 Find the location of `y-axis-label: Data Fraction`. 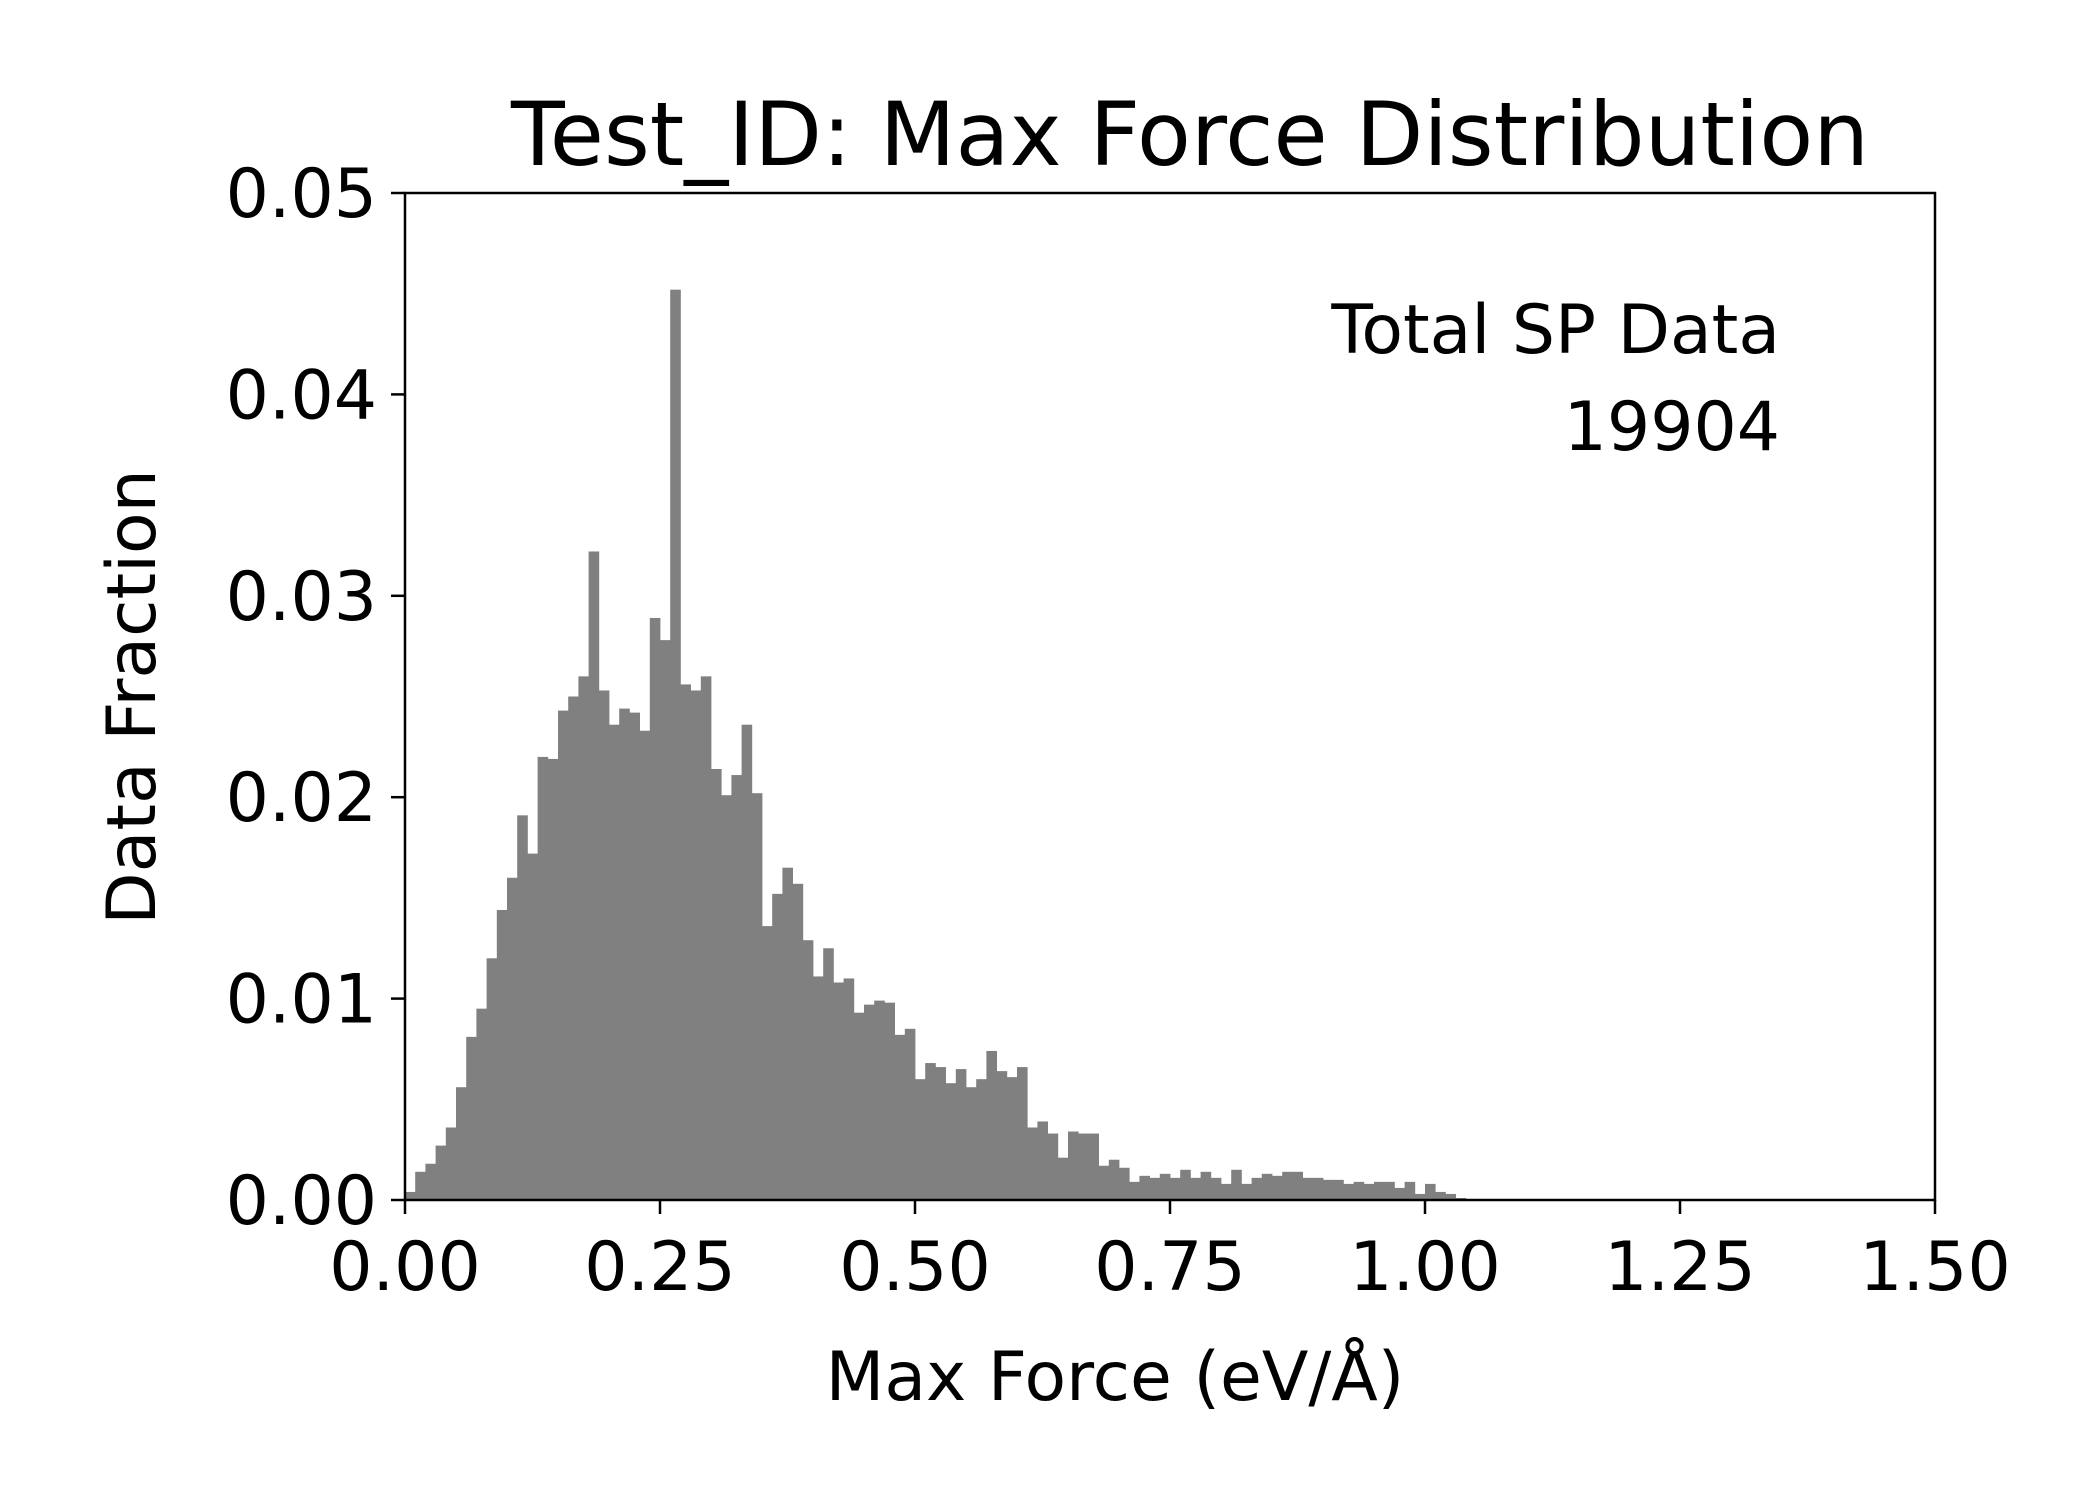

y-axis-label: Data Fraction is located at coordinates (132, 696).